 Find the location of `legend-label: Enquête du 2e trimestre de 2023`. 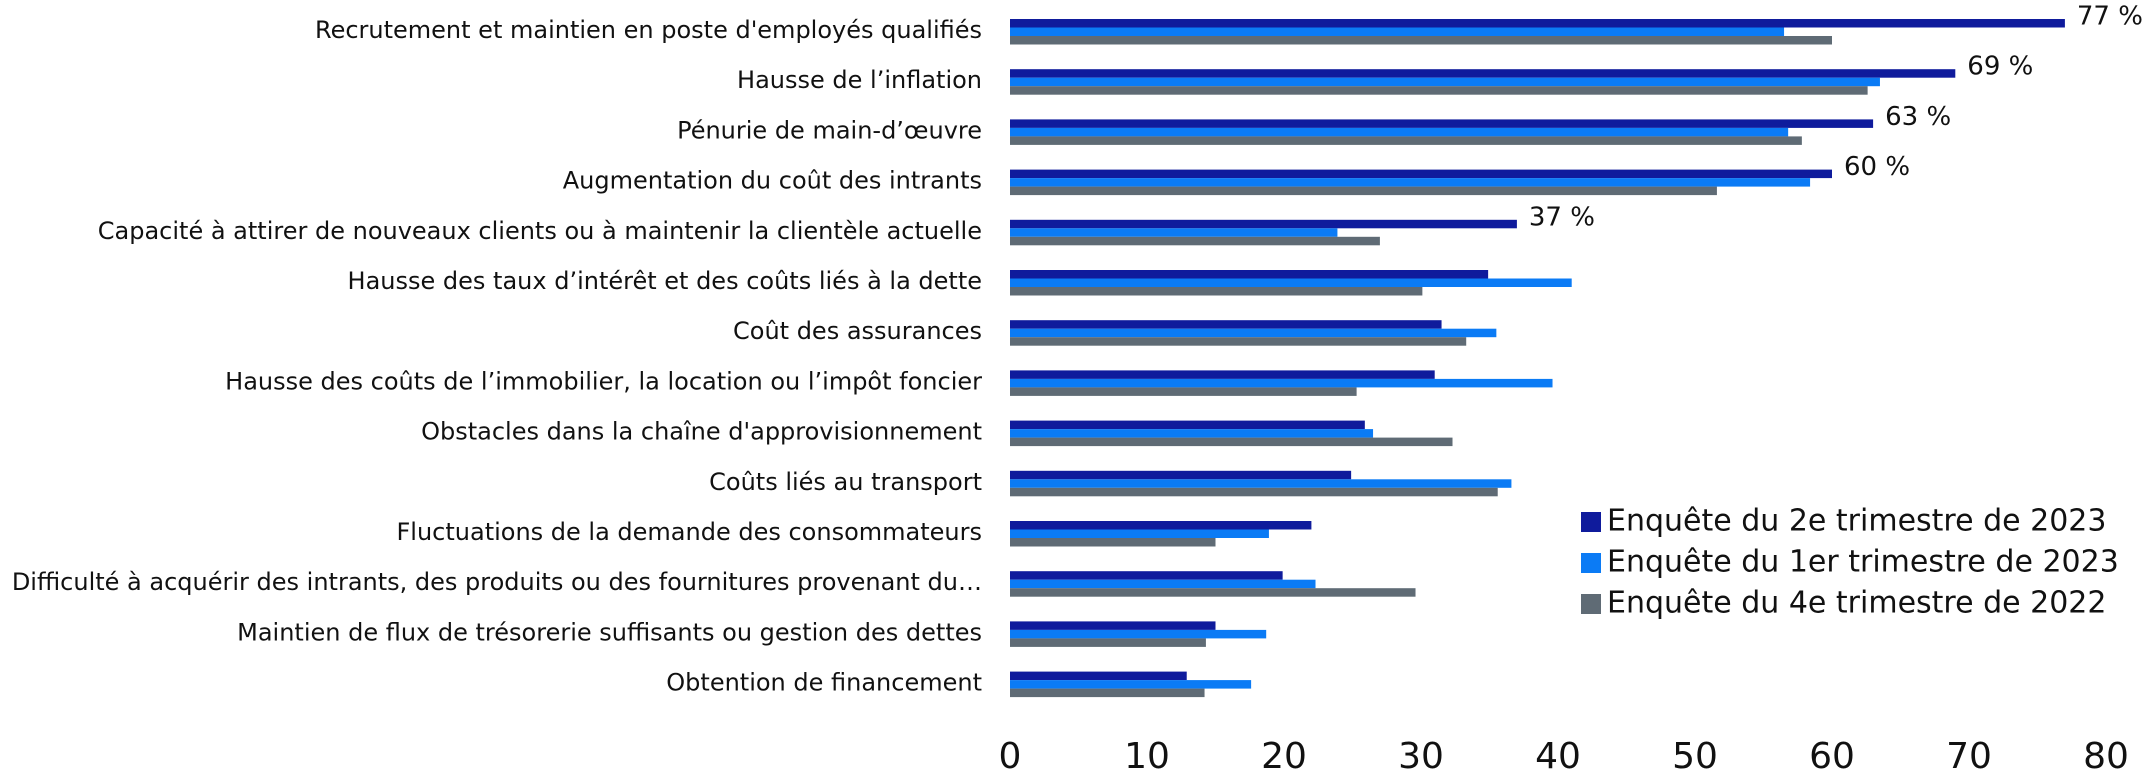

legend-label: Enquête du 2e trimestre de 2023 is located at coordinates (1856, 521).